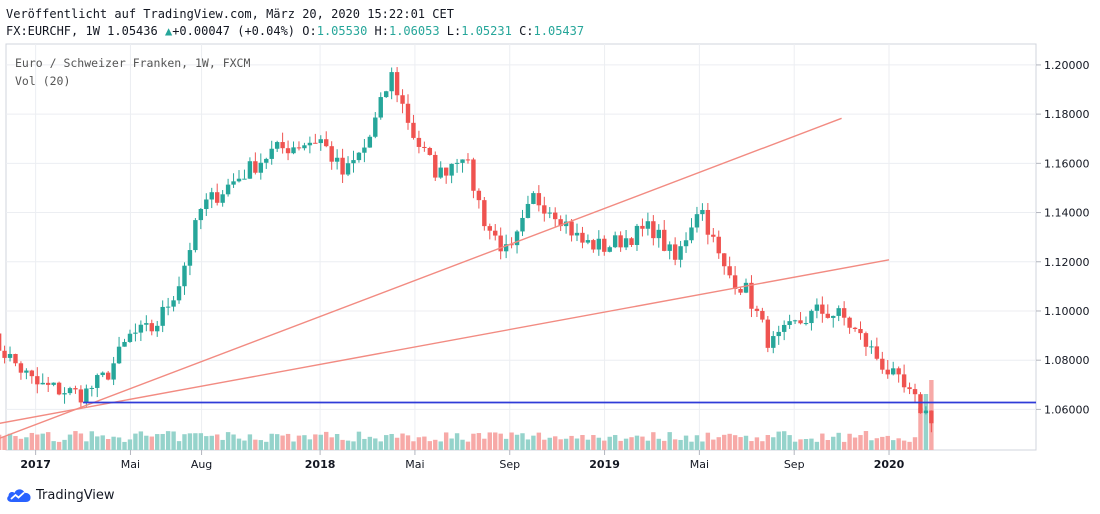  What do you see at coordinates (467, 415) in the screenshot?
I see `volume-bars` at bounding box center [467, 415].